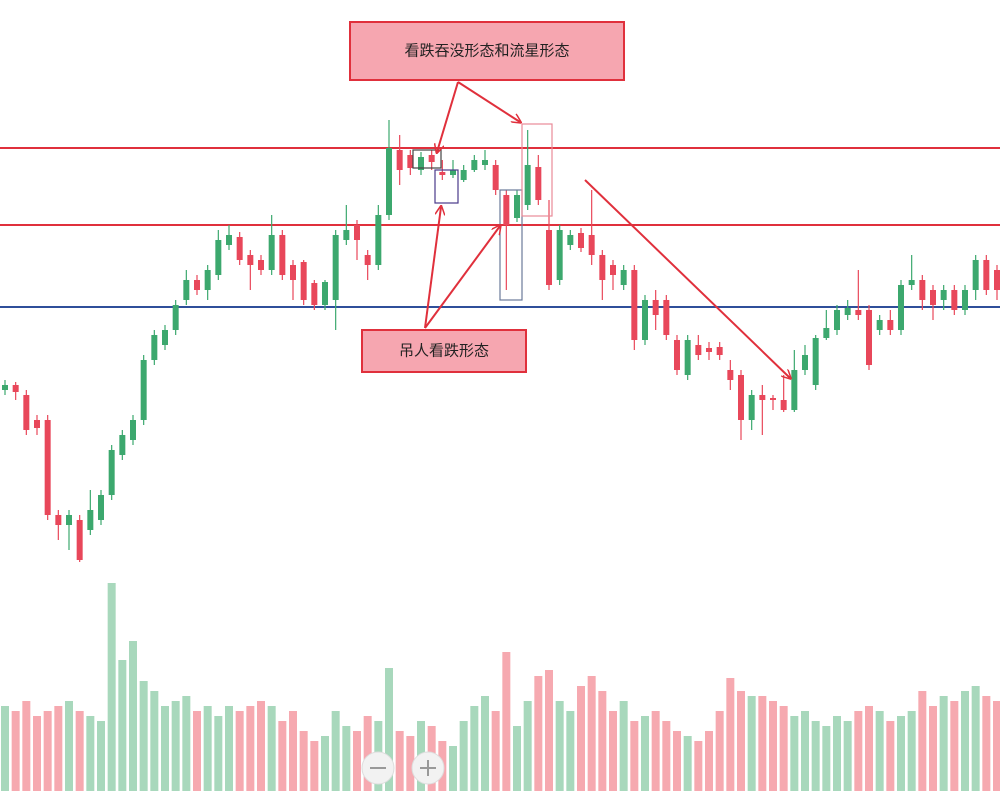 This screenshot has width=1000, height=791. I want to click on highlights, so click(482, 212).